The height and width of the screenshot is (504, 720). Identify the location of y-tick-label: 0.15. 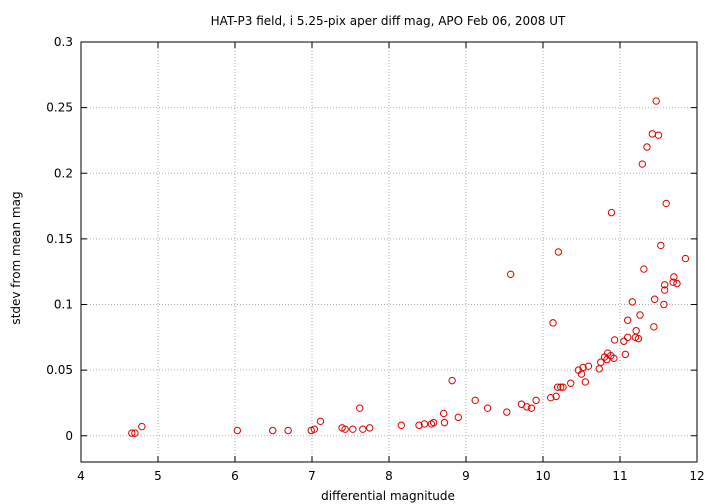
(59, 239).